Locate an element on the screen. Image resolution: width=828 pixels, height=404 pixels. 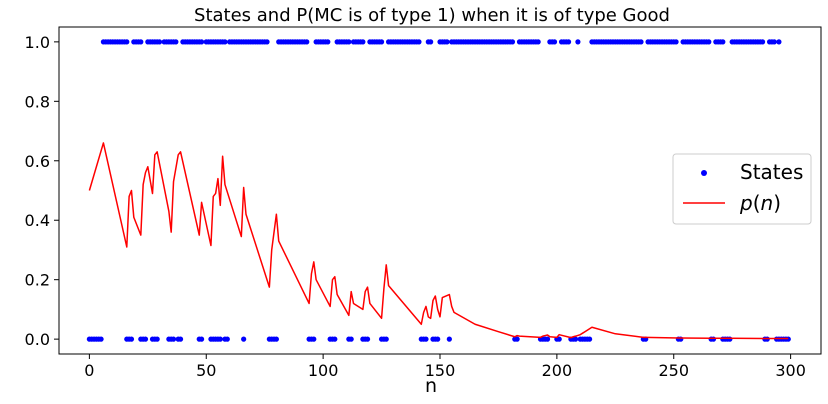
y-tick-label: 0.2 is located at coordinates (37, 280).